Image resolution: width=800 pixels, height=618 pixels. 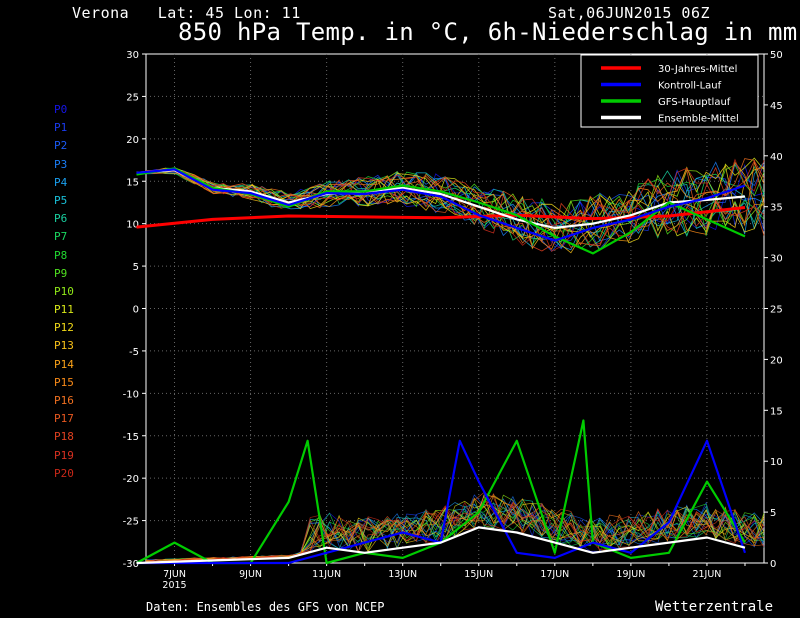 What do you see at coordinates (61, 109) in the screenshot?
I see `member-label-p0: P0` at bounding box center [61, 109].